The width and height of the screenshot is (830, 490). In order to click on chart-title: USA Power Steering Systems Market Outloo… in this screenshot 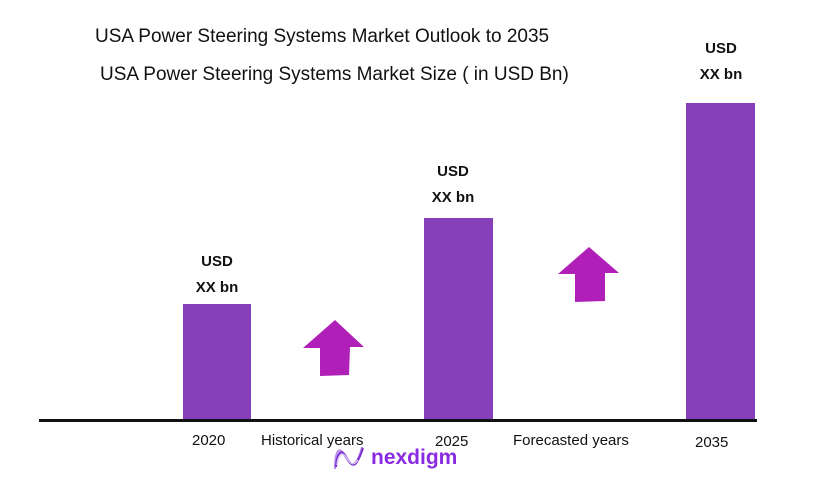, I will do `click(322, 36)`.